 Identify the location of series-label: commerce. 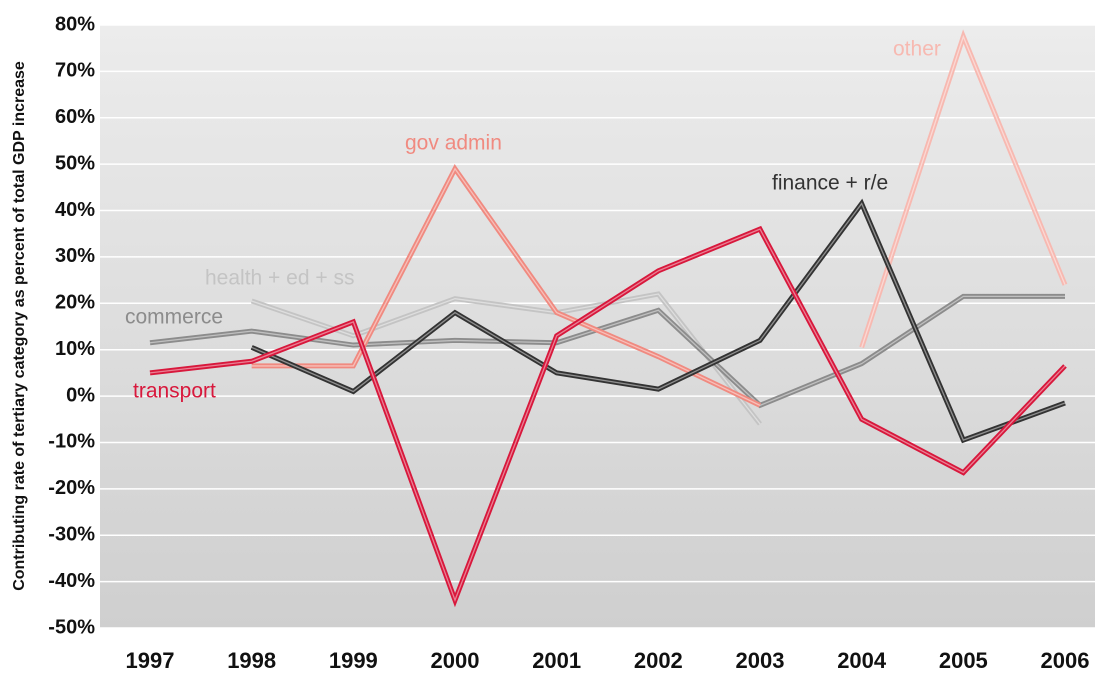
(174, 317).